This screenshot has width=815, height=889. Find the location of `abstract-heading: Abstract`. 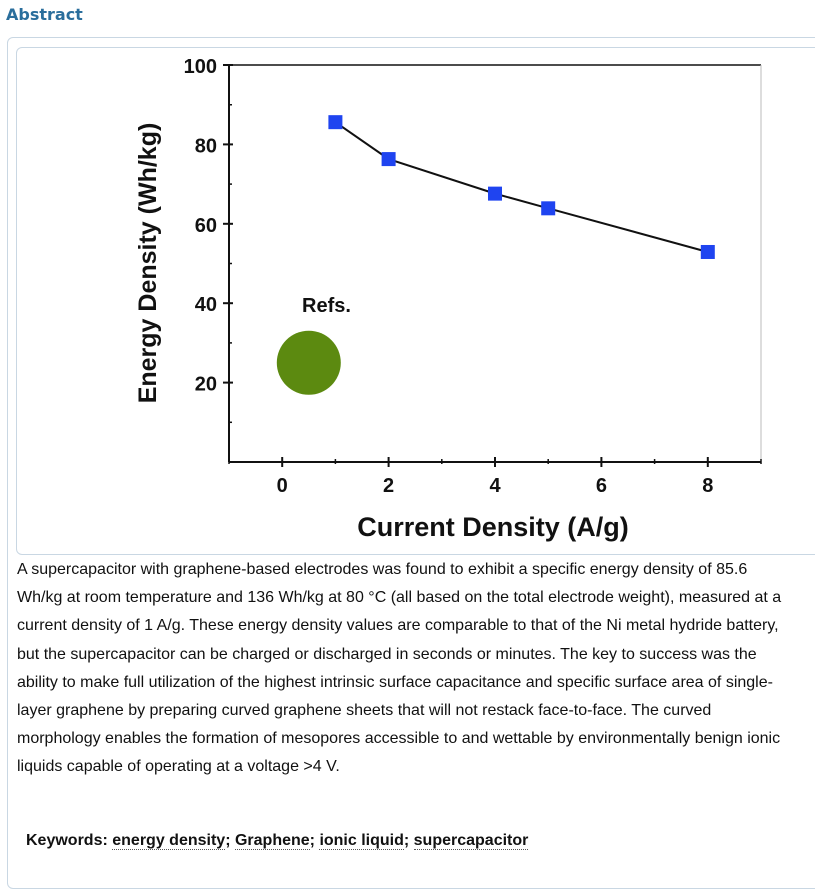

abstract-heading: Abstract is located at coordinates (44, 14).